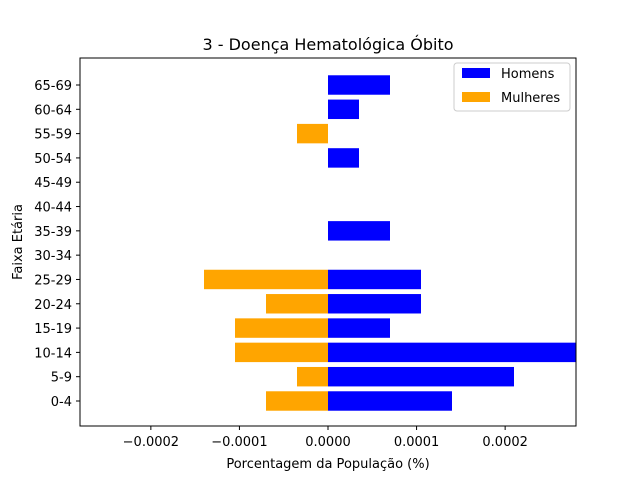 This screenshot has width=640, height=480. I want to click on y-tick-label: 60-64, so click(53, 110).